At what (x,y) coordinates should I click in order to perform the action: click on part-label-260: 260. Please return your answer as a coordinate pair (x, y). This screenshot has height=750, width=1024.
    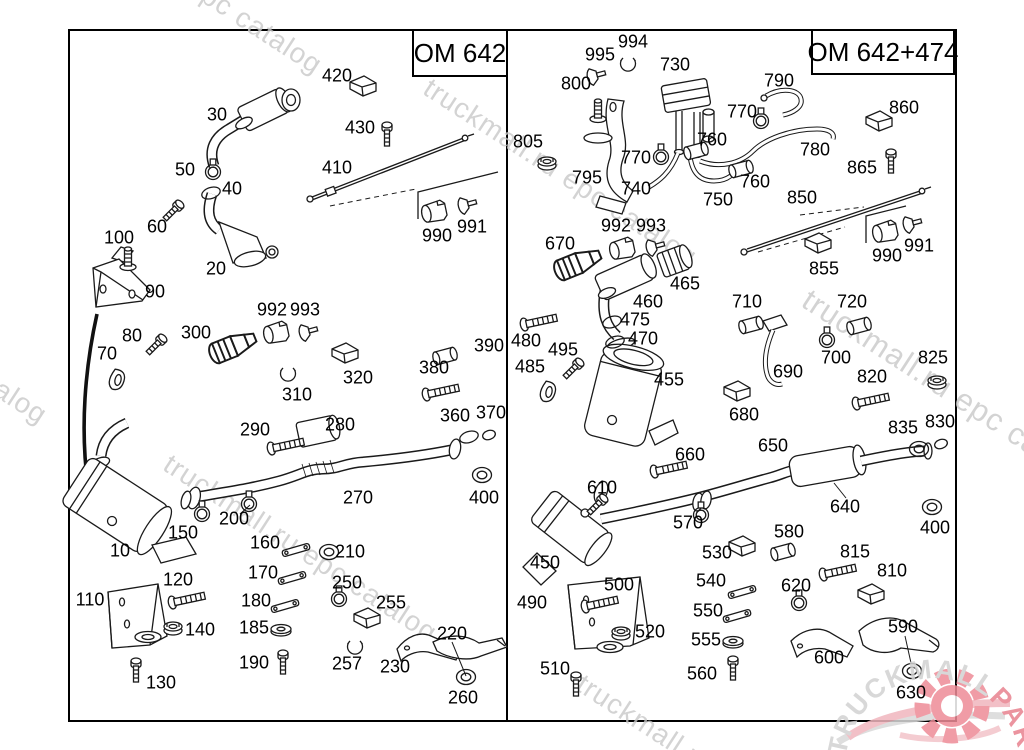
    Looking at the image, I should click on (463, 697).